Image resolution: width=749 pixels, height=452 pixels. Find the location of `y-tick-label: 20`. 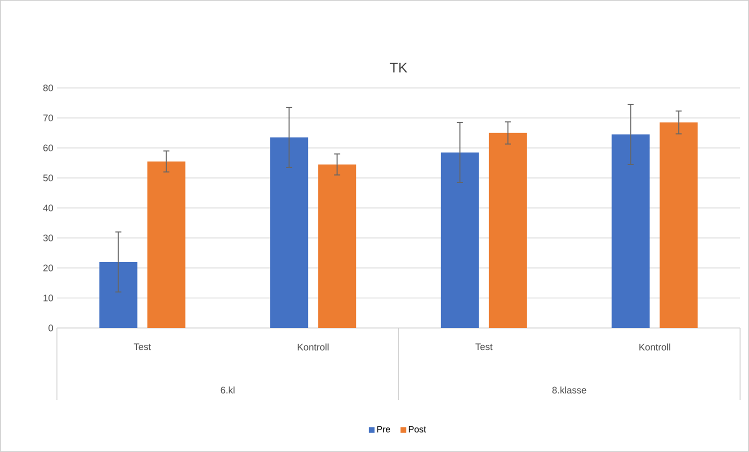

y-tick-label: 20 is located at coordinates (48, 268).